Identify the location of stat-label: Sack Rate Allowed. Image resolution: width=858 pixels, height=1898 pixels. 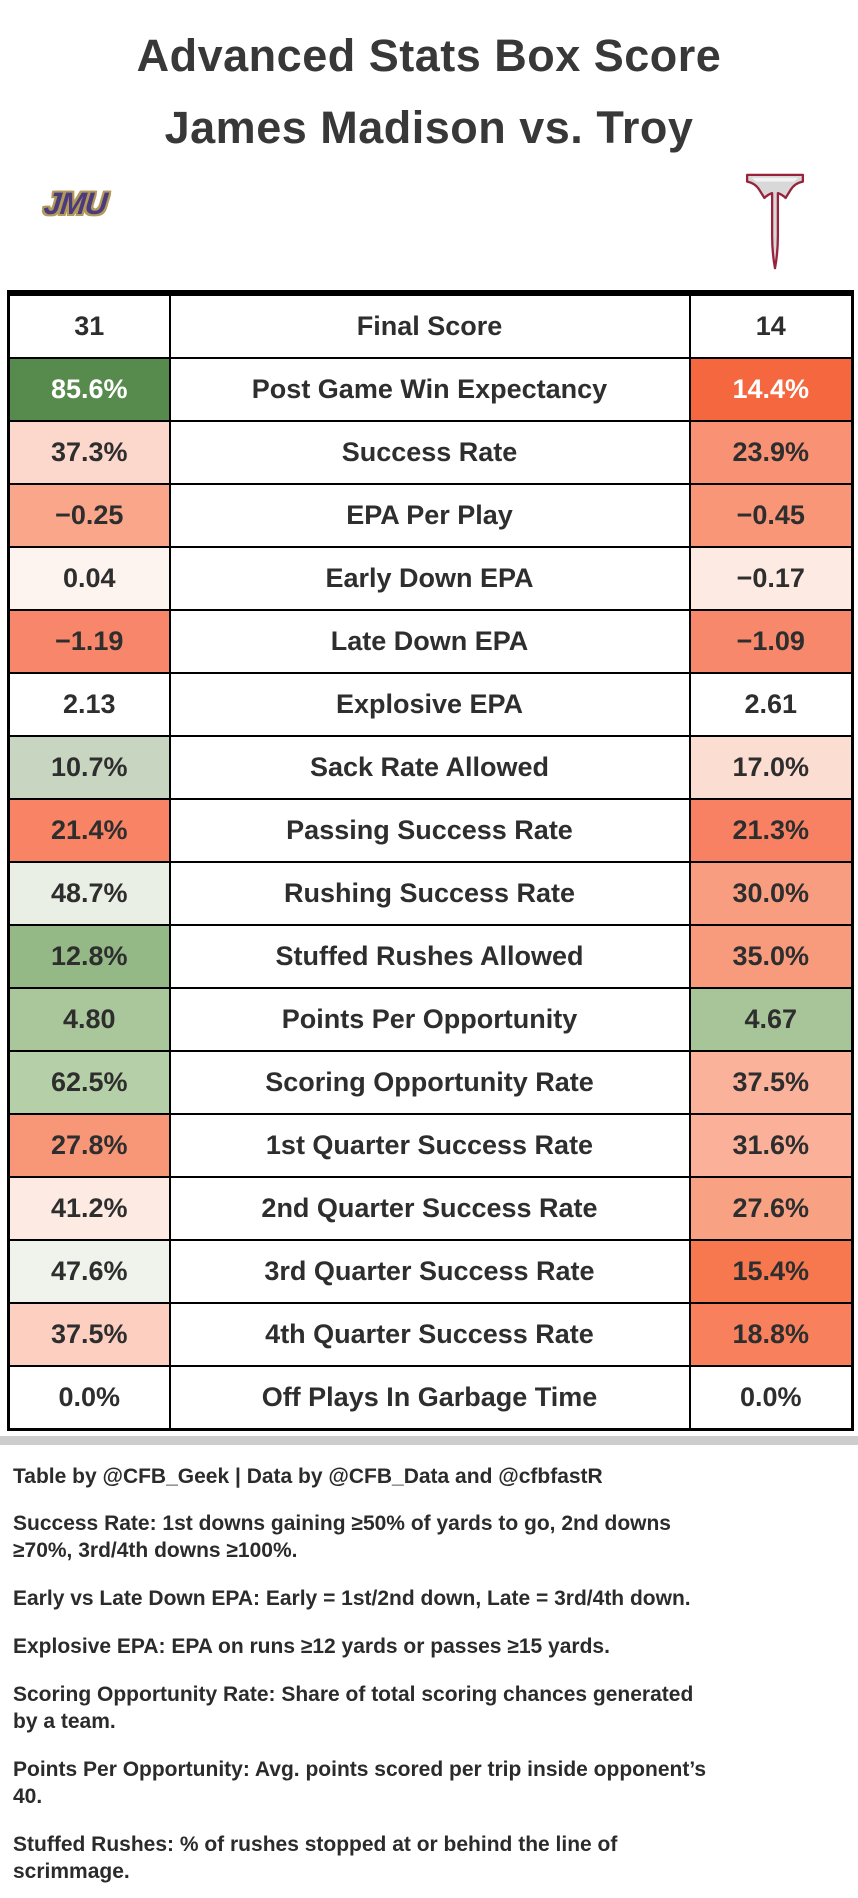
(429, 767).